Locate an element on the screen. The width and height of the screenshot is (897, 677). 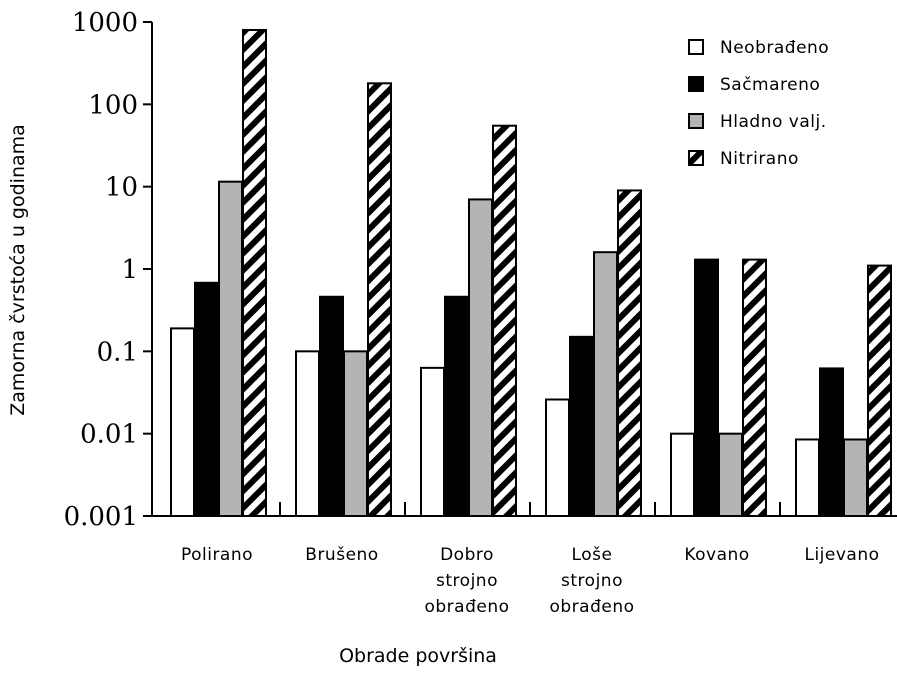
x-tick-label: Polirano is located at coordinates (217, 555).